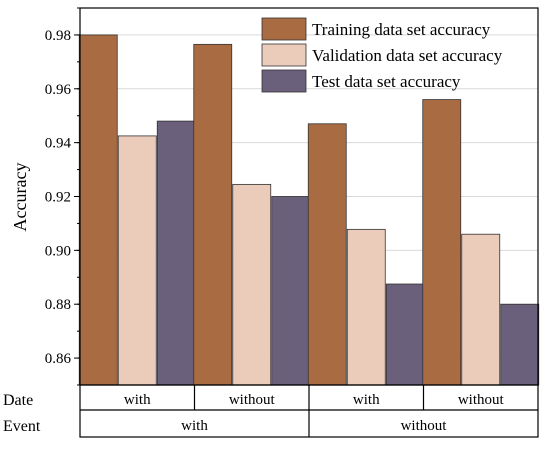 This screenshot has width=550, height=452. I want to click on y-tick-label: 0.86, so click(58, 359).